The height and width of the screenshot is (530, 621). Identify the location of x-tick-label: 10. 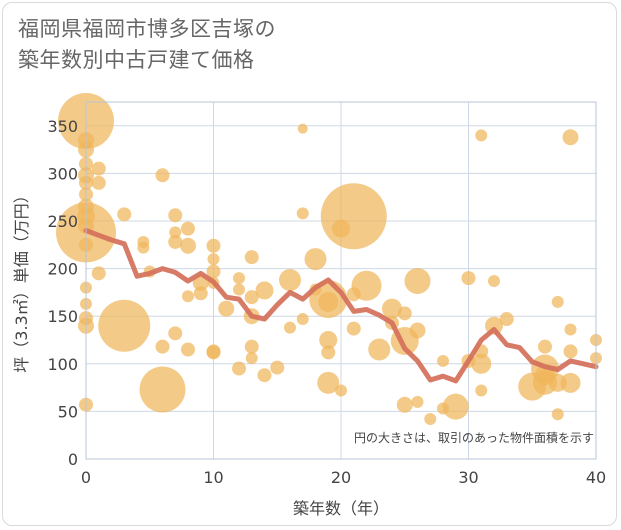
(213, 477).